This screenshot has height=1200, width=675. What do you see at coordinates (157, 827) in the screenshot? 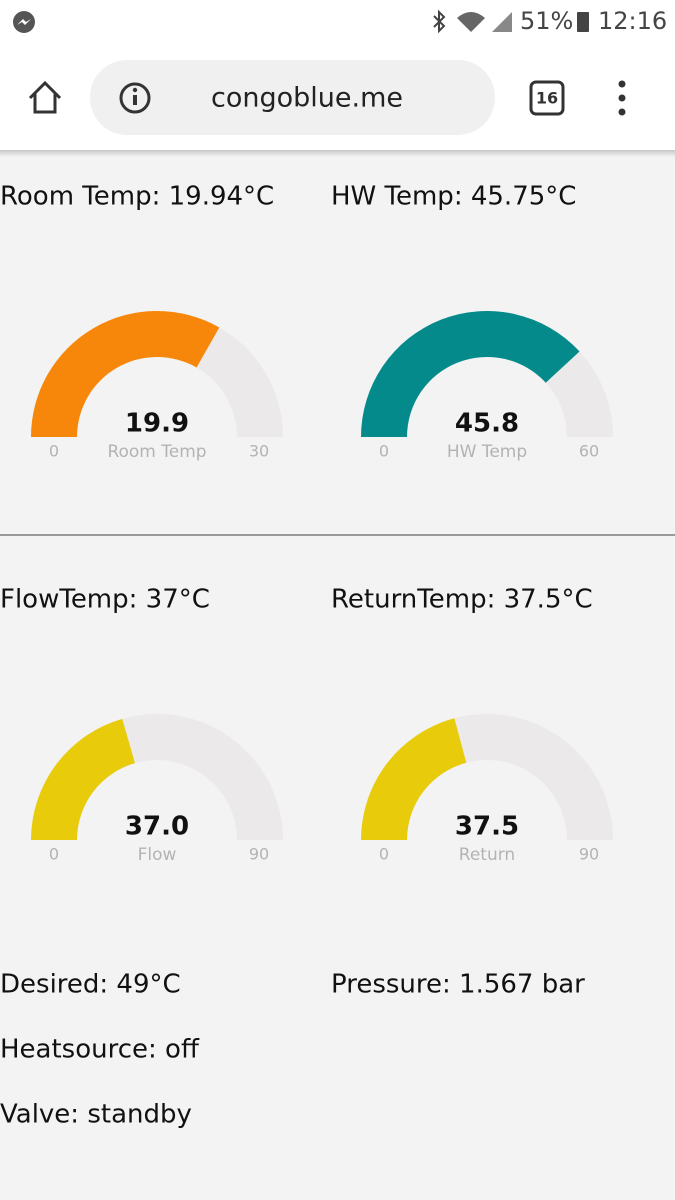
I see `gauge-value: 37.0` at bounding box center [157, 827].